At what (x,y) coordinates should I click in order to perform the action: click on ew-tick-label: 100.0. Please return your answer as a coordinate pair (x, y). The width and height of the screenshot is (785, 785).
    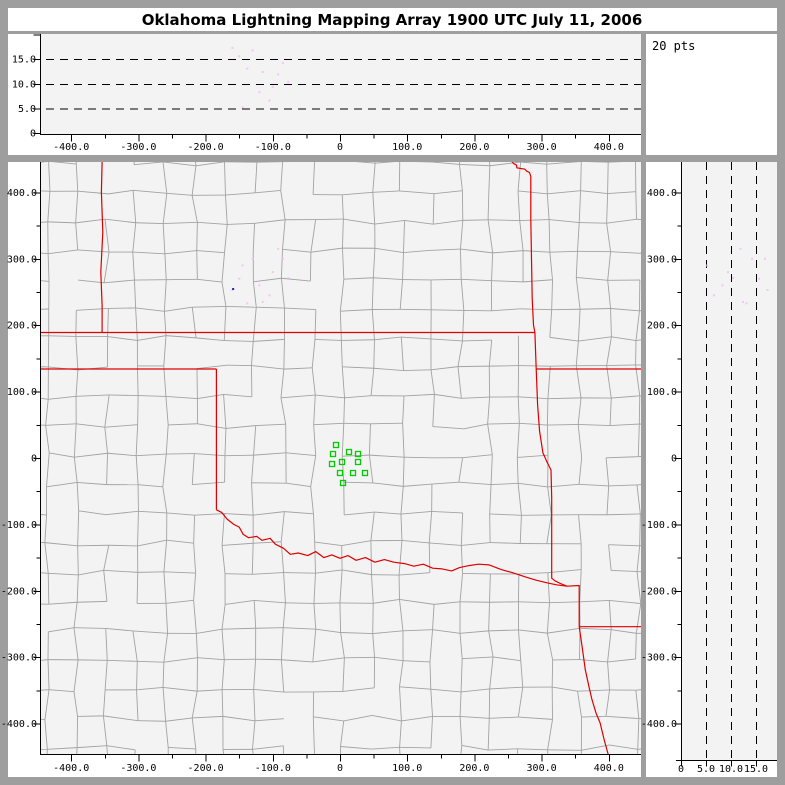
    Looking at the image, I should click on (407, 768).